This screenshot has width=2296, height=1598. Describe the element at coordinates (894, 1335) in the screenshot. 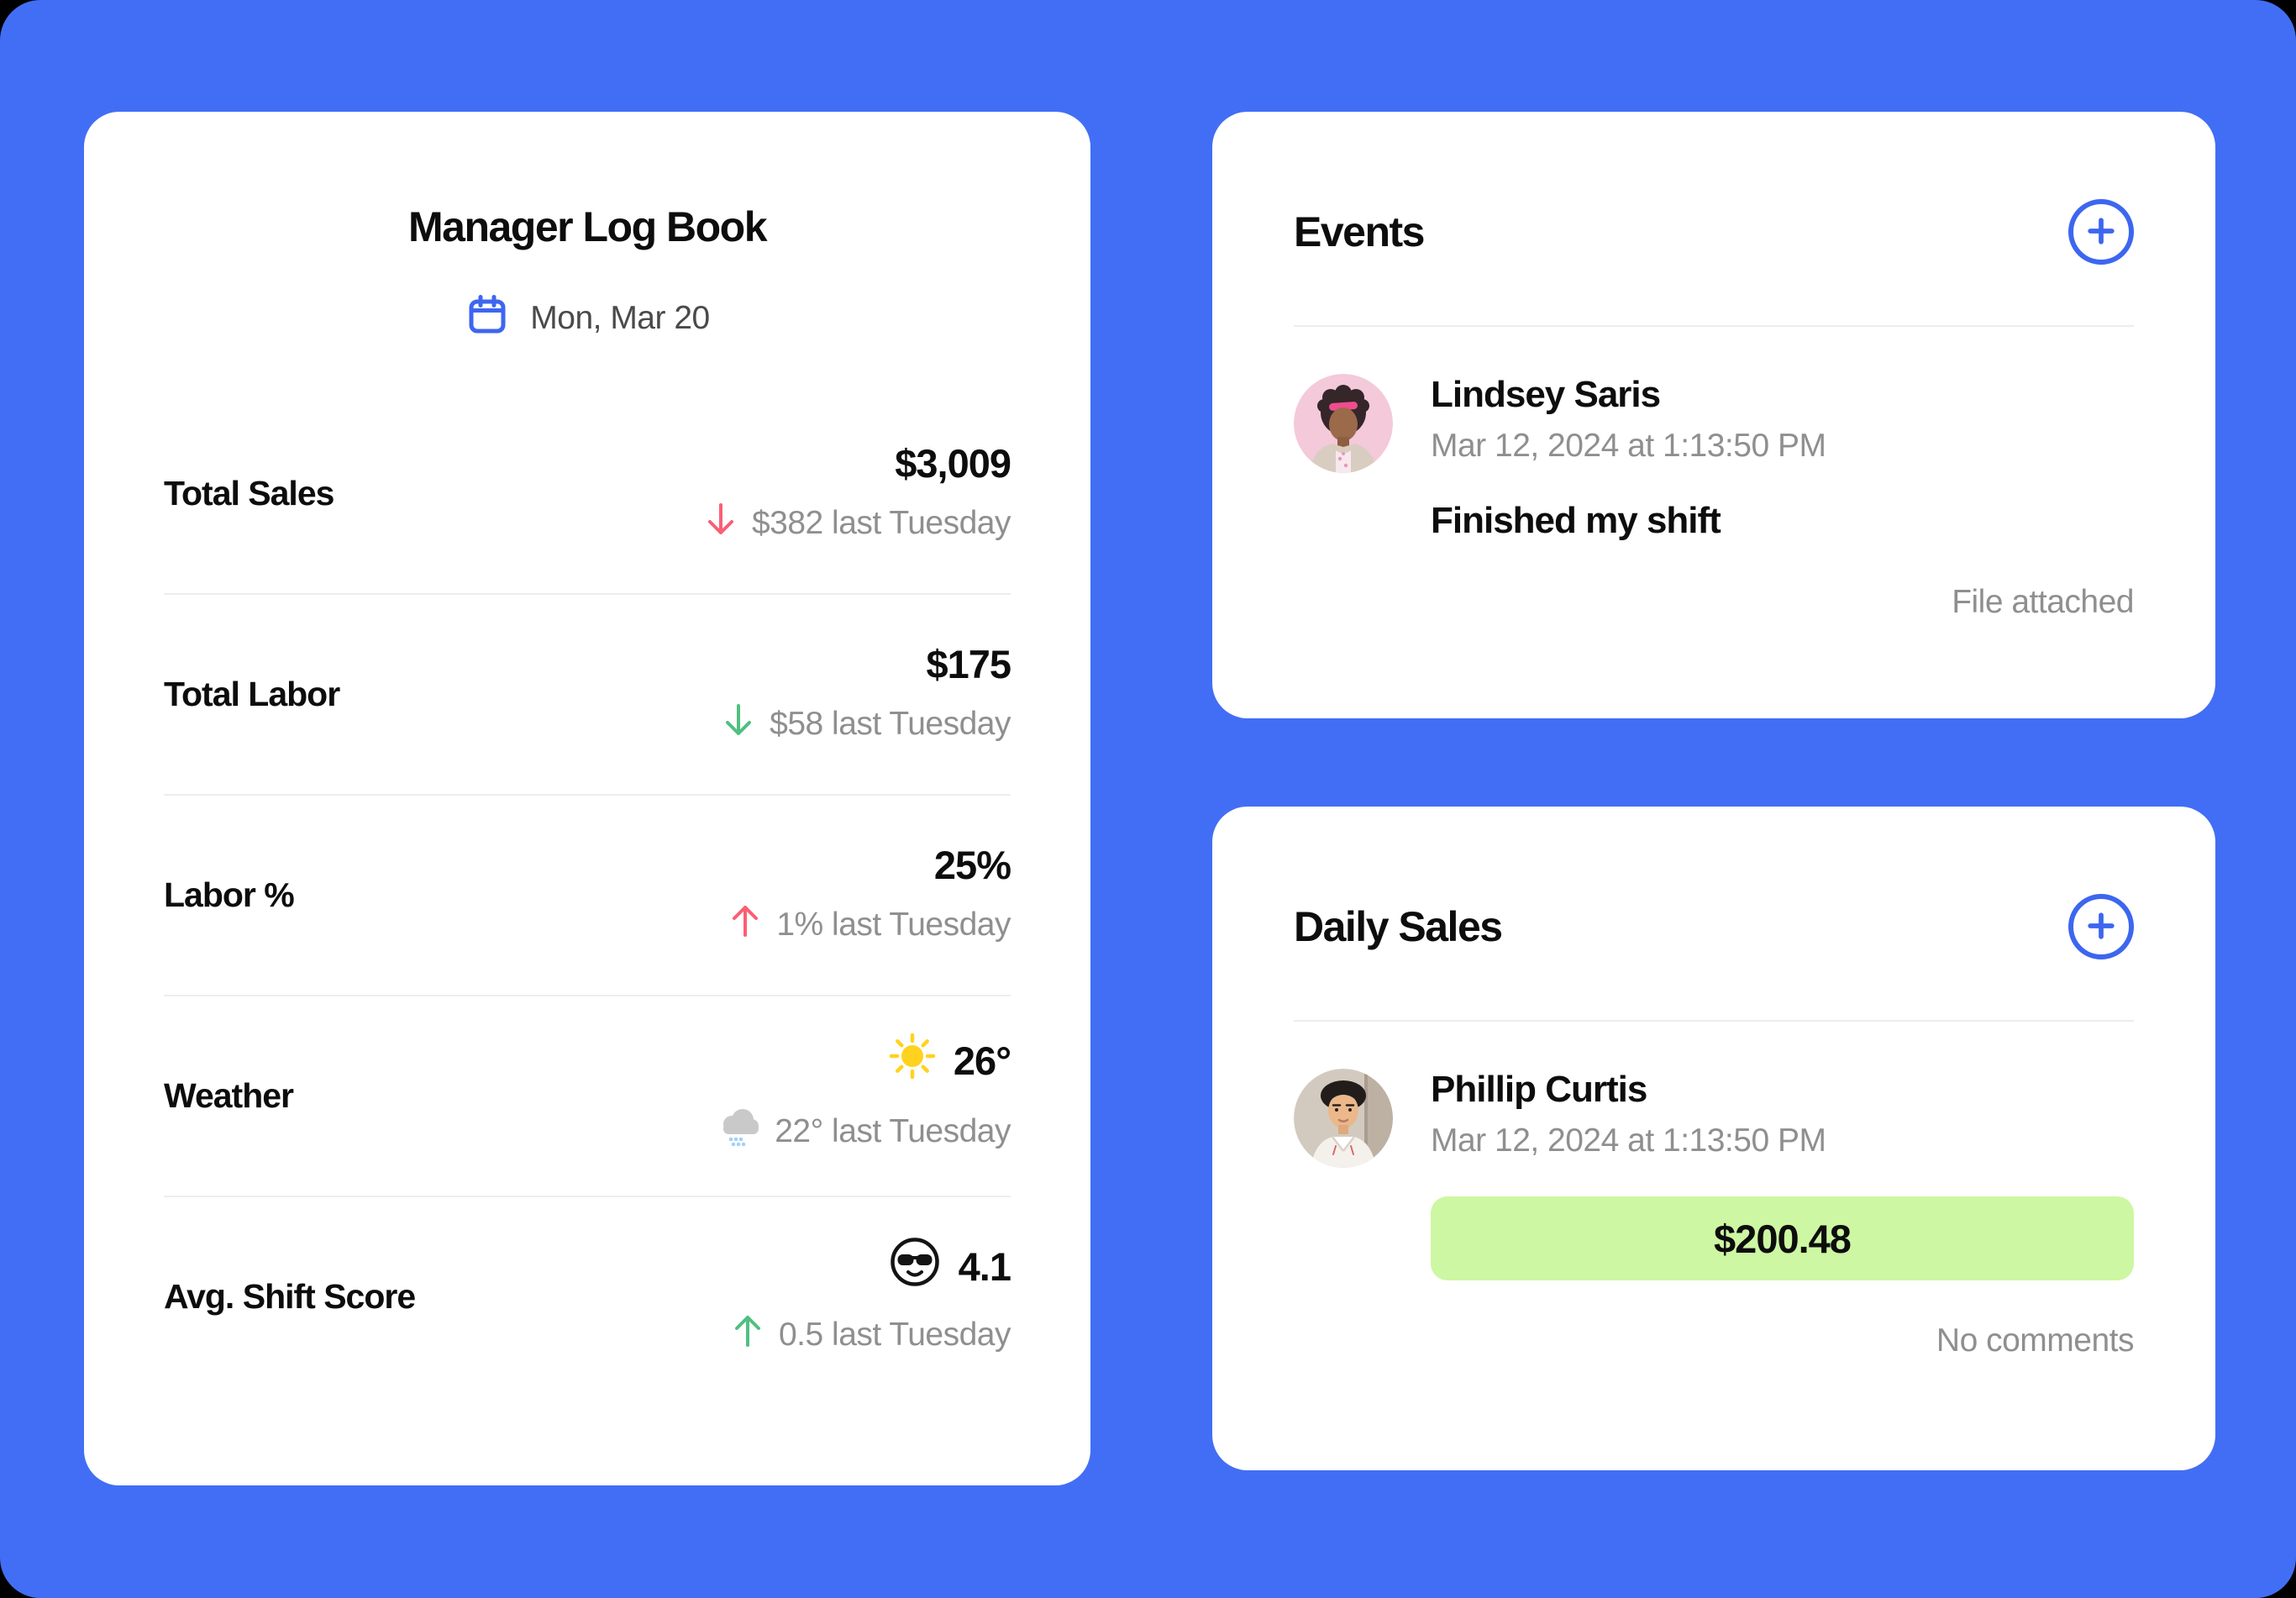

I see `metric-delta-text: 0.5 last Tuesday` at that location.